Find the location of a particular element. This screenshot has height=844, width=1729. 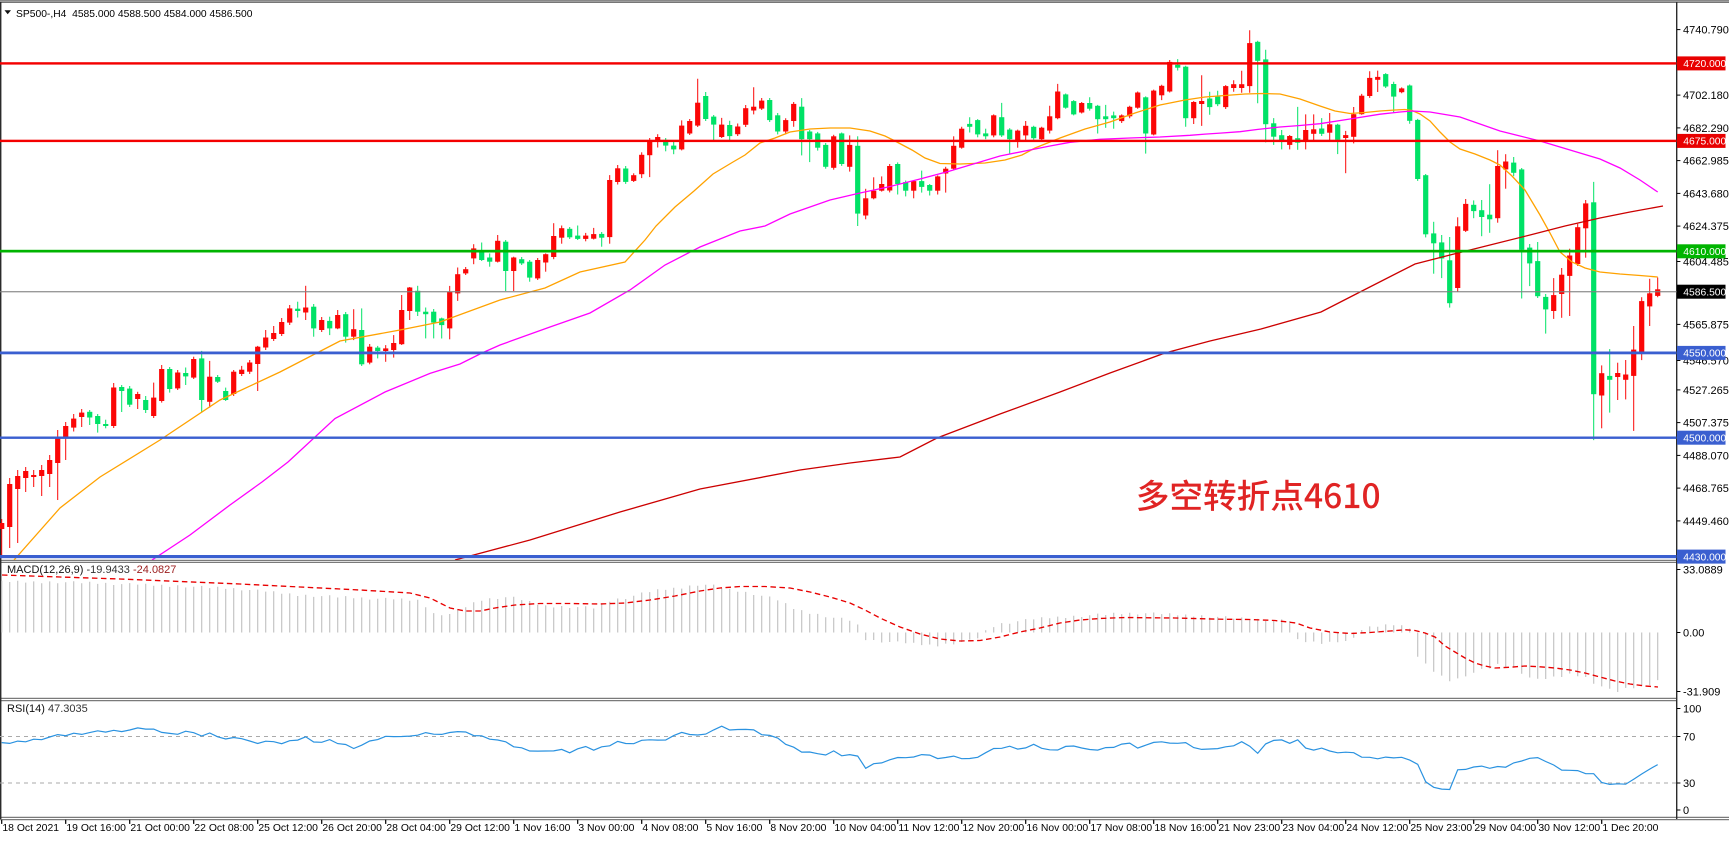

svg-text: 4702.180 is located at coordinates (1706, 96).